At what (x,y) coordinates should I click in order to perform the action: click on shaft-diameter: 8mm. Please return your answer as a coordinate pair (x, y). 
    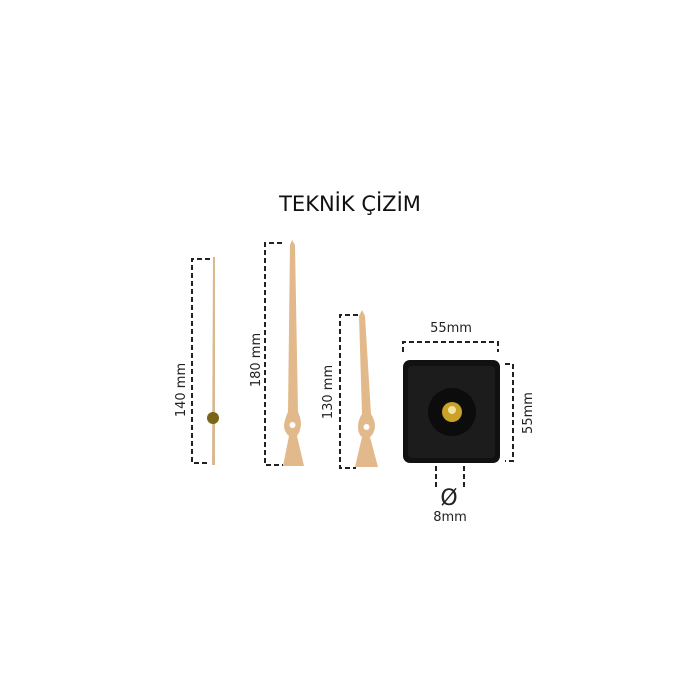
    Looking at the image, I should click on (450, 517).